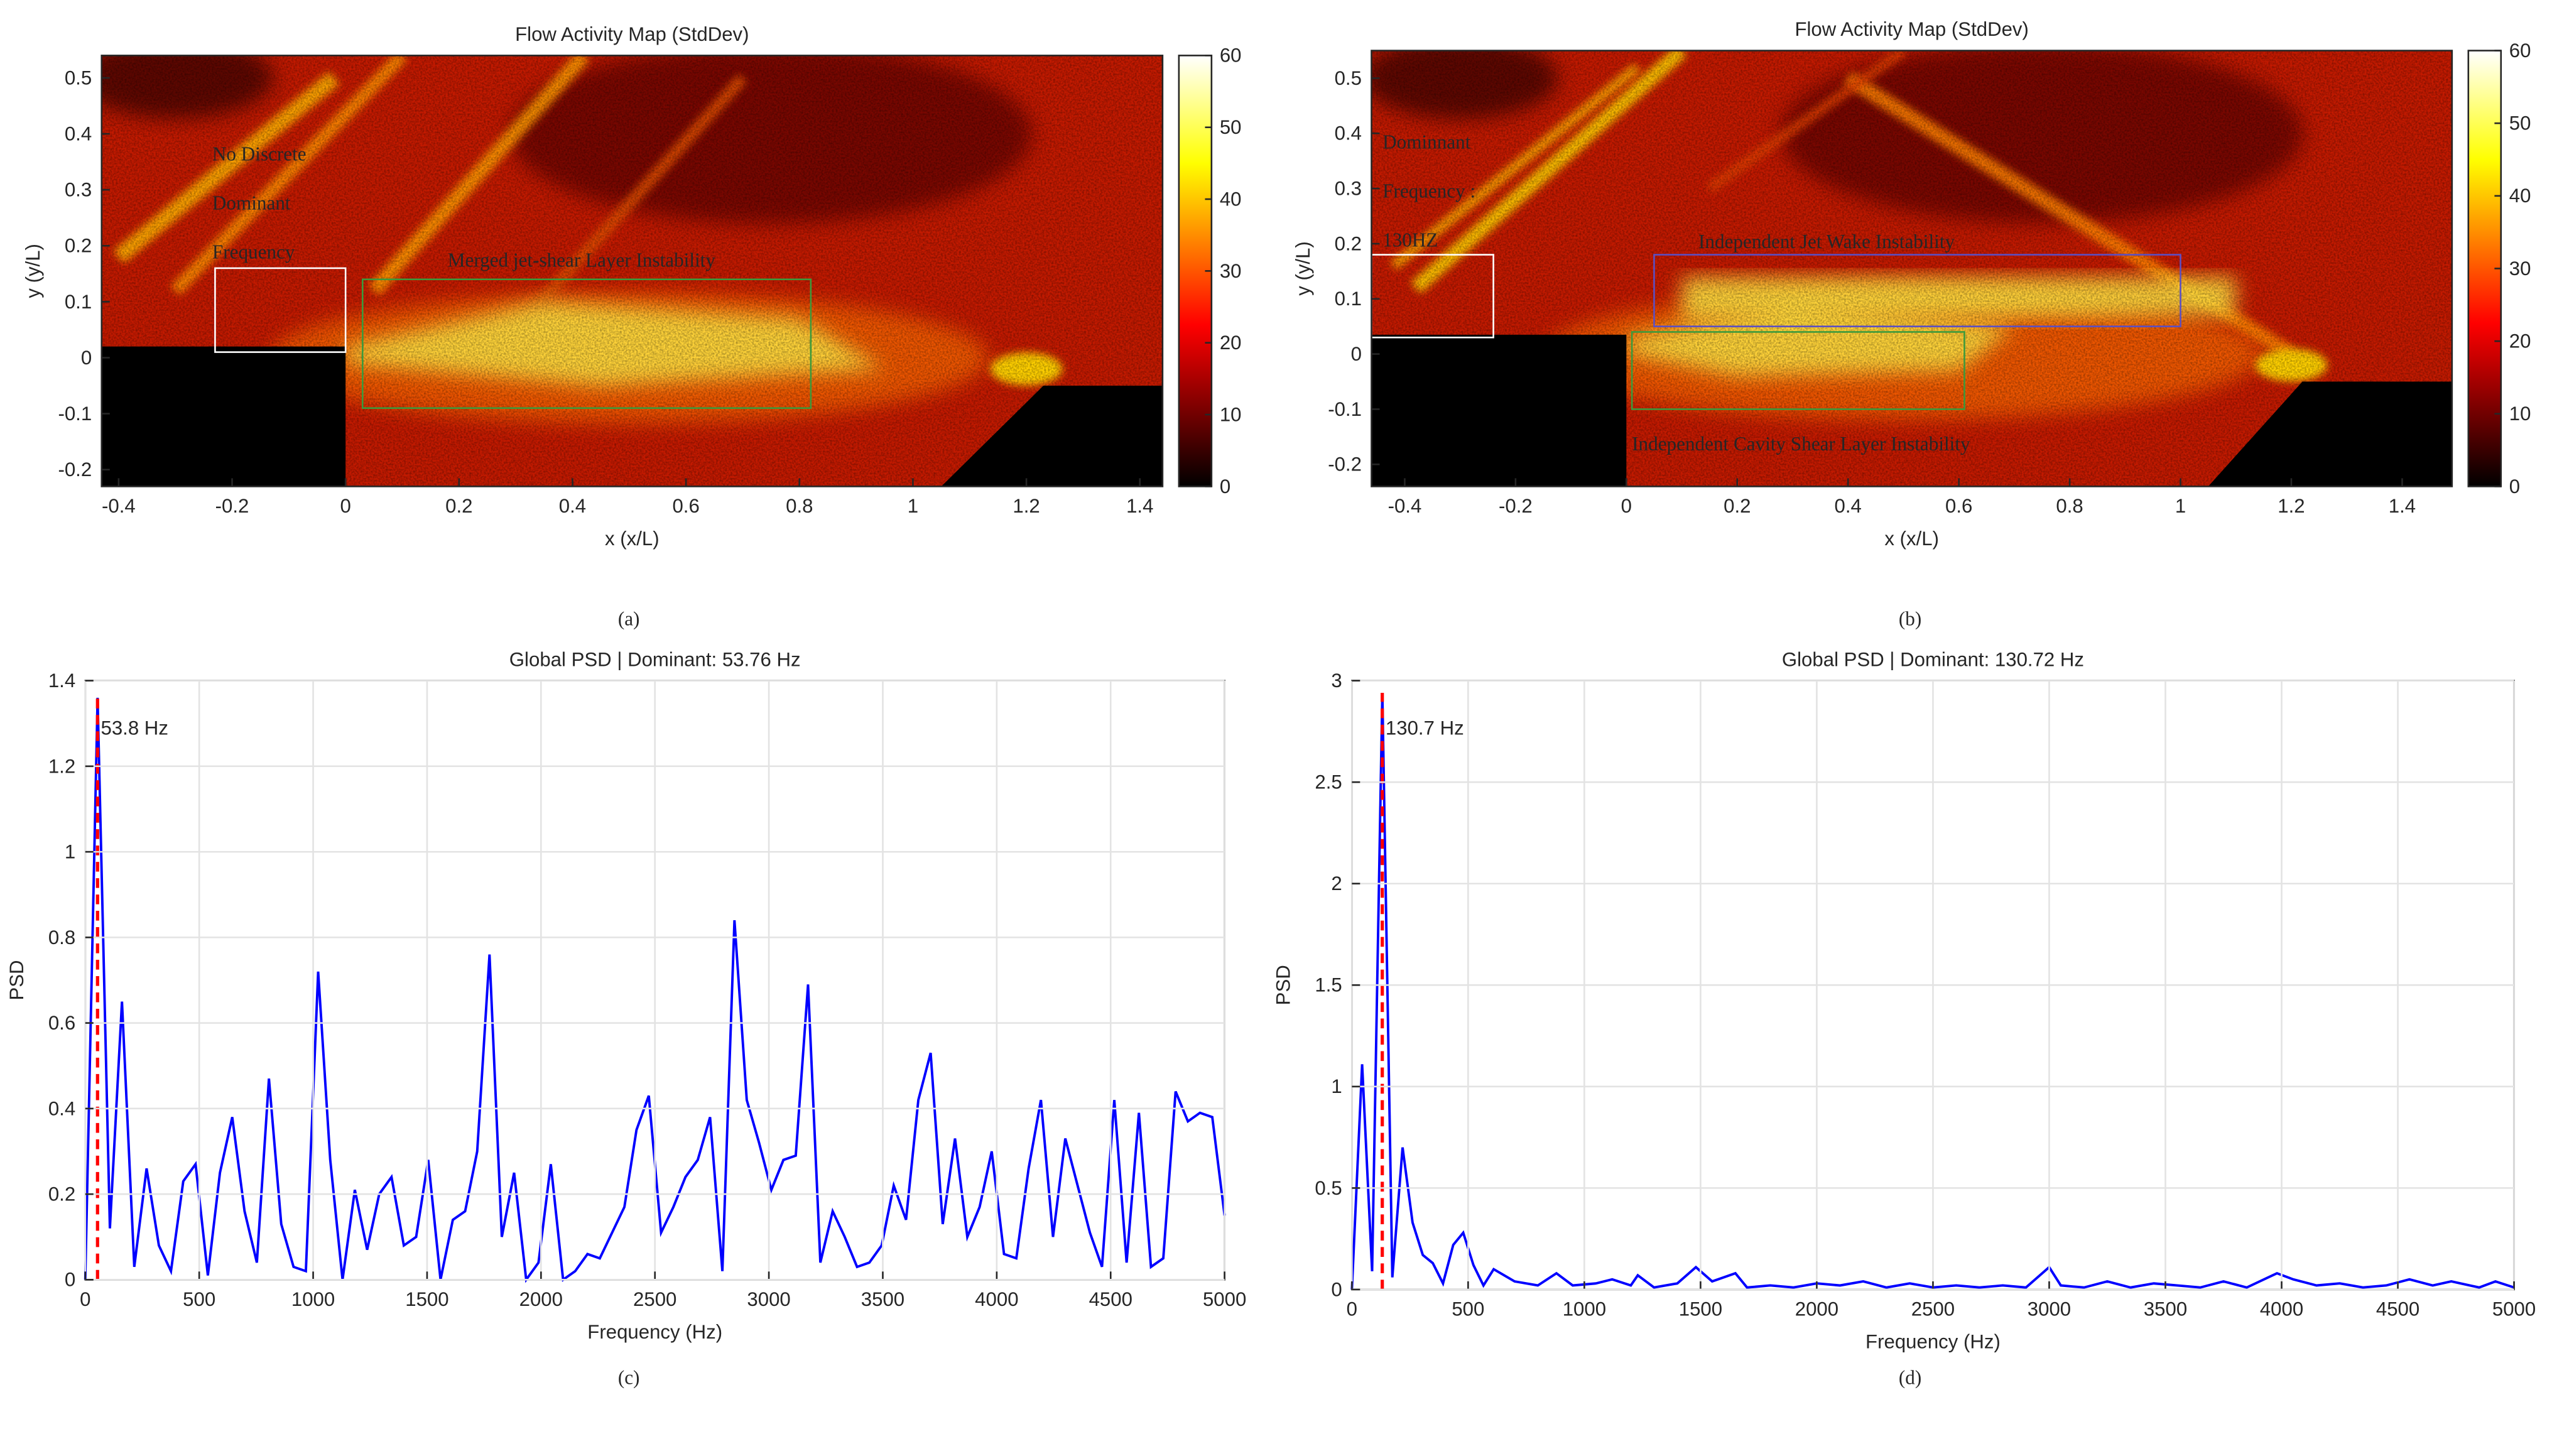 The height and width of the screenshot is (1456, 2552). Describe the element at coordinates (800, 506) in the screenshot. I see `x-tick-label: 0.8` at that location.